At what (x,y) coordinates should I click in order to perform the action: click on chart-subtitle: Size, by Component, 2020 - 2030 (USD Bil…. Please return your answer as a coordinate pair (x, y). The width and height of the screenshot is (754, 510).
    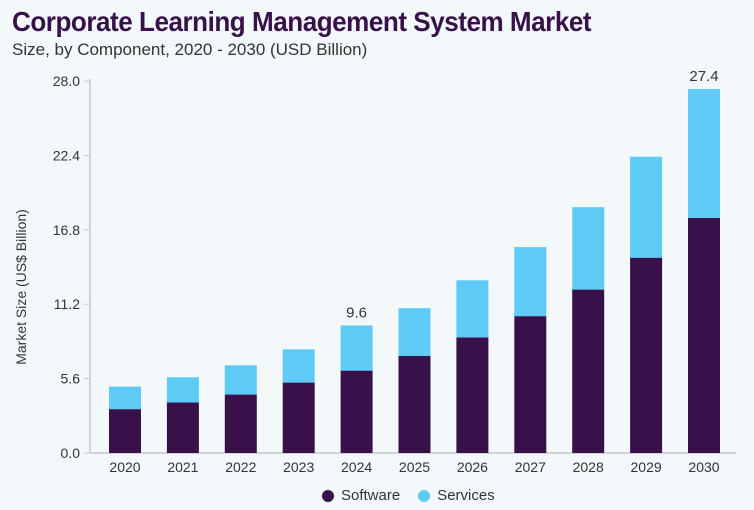
    Looking at the image, I should click on (190, 49).